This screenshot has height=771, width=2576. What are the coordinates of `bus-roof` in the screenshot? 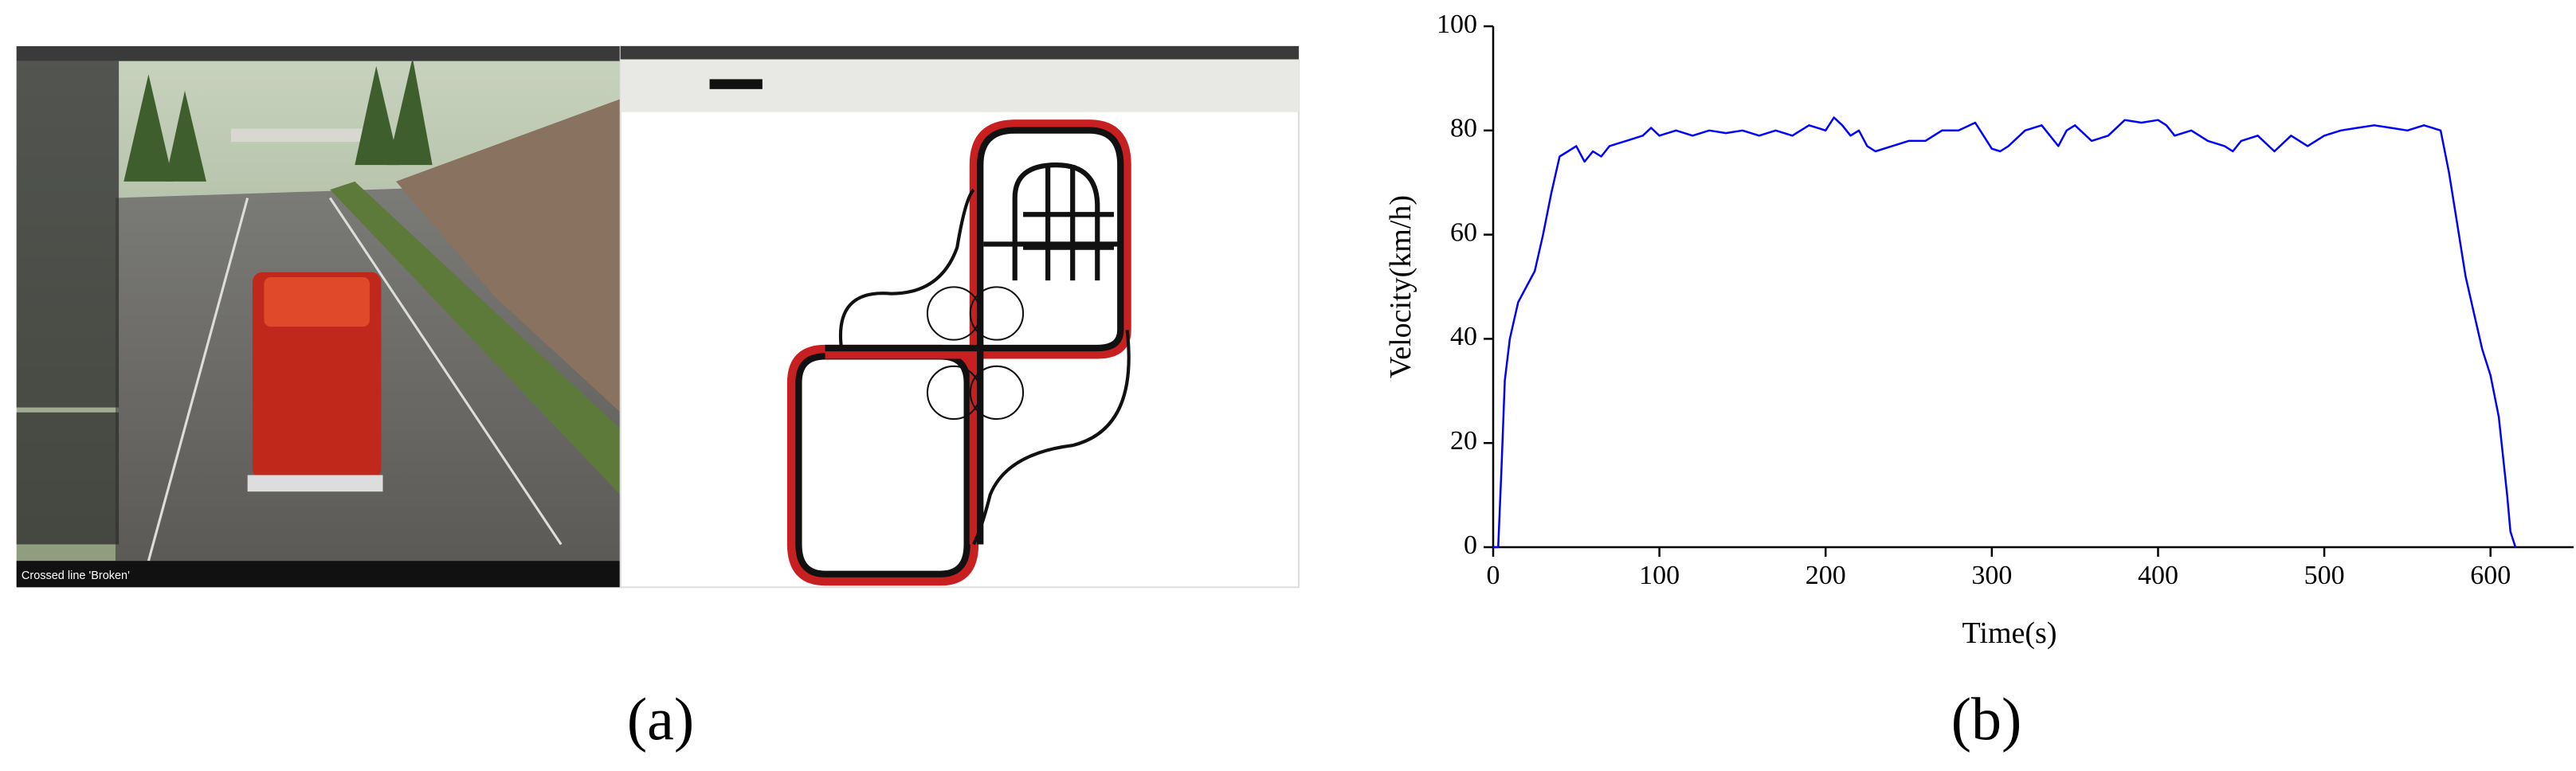 It's located at (317, 301).